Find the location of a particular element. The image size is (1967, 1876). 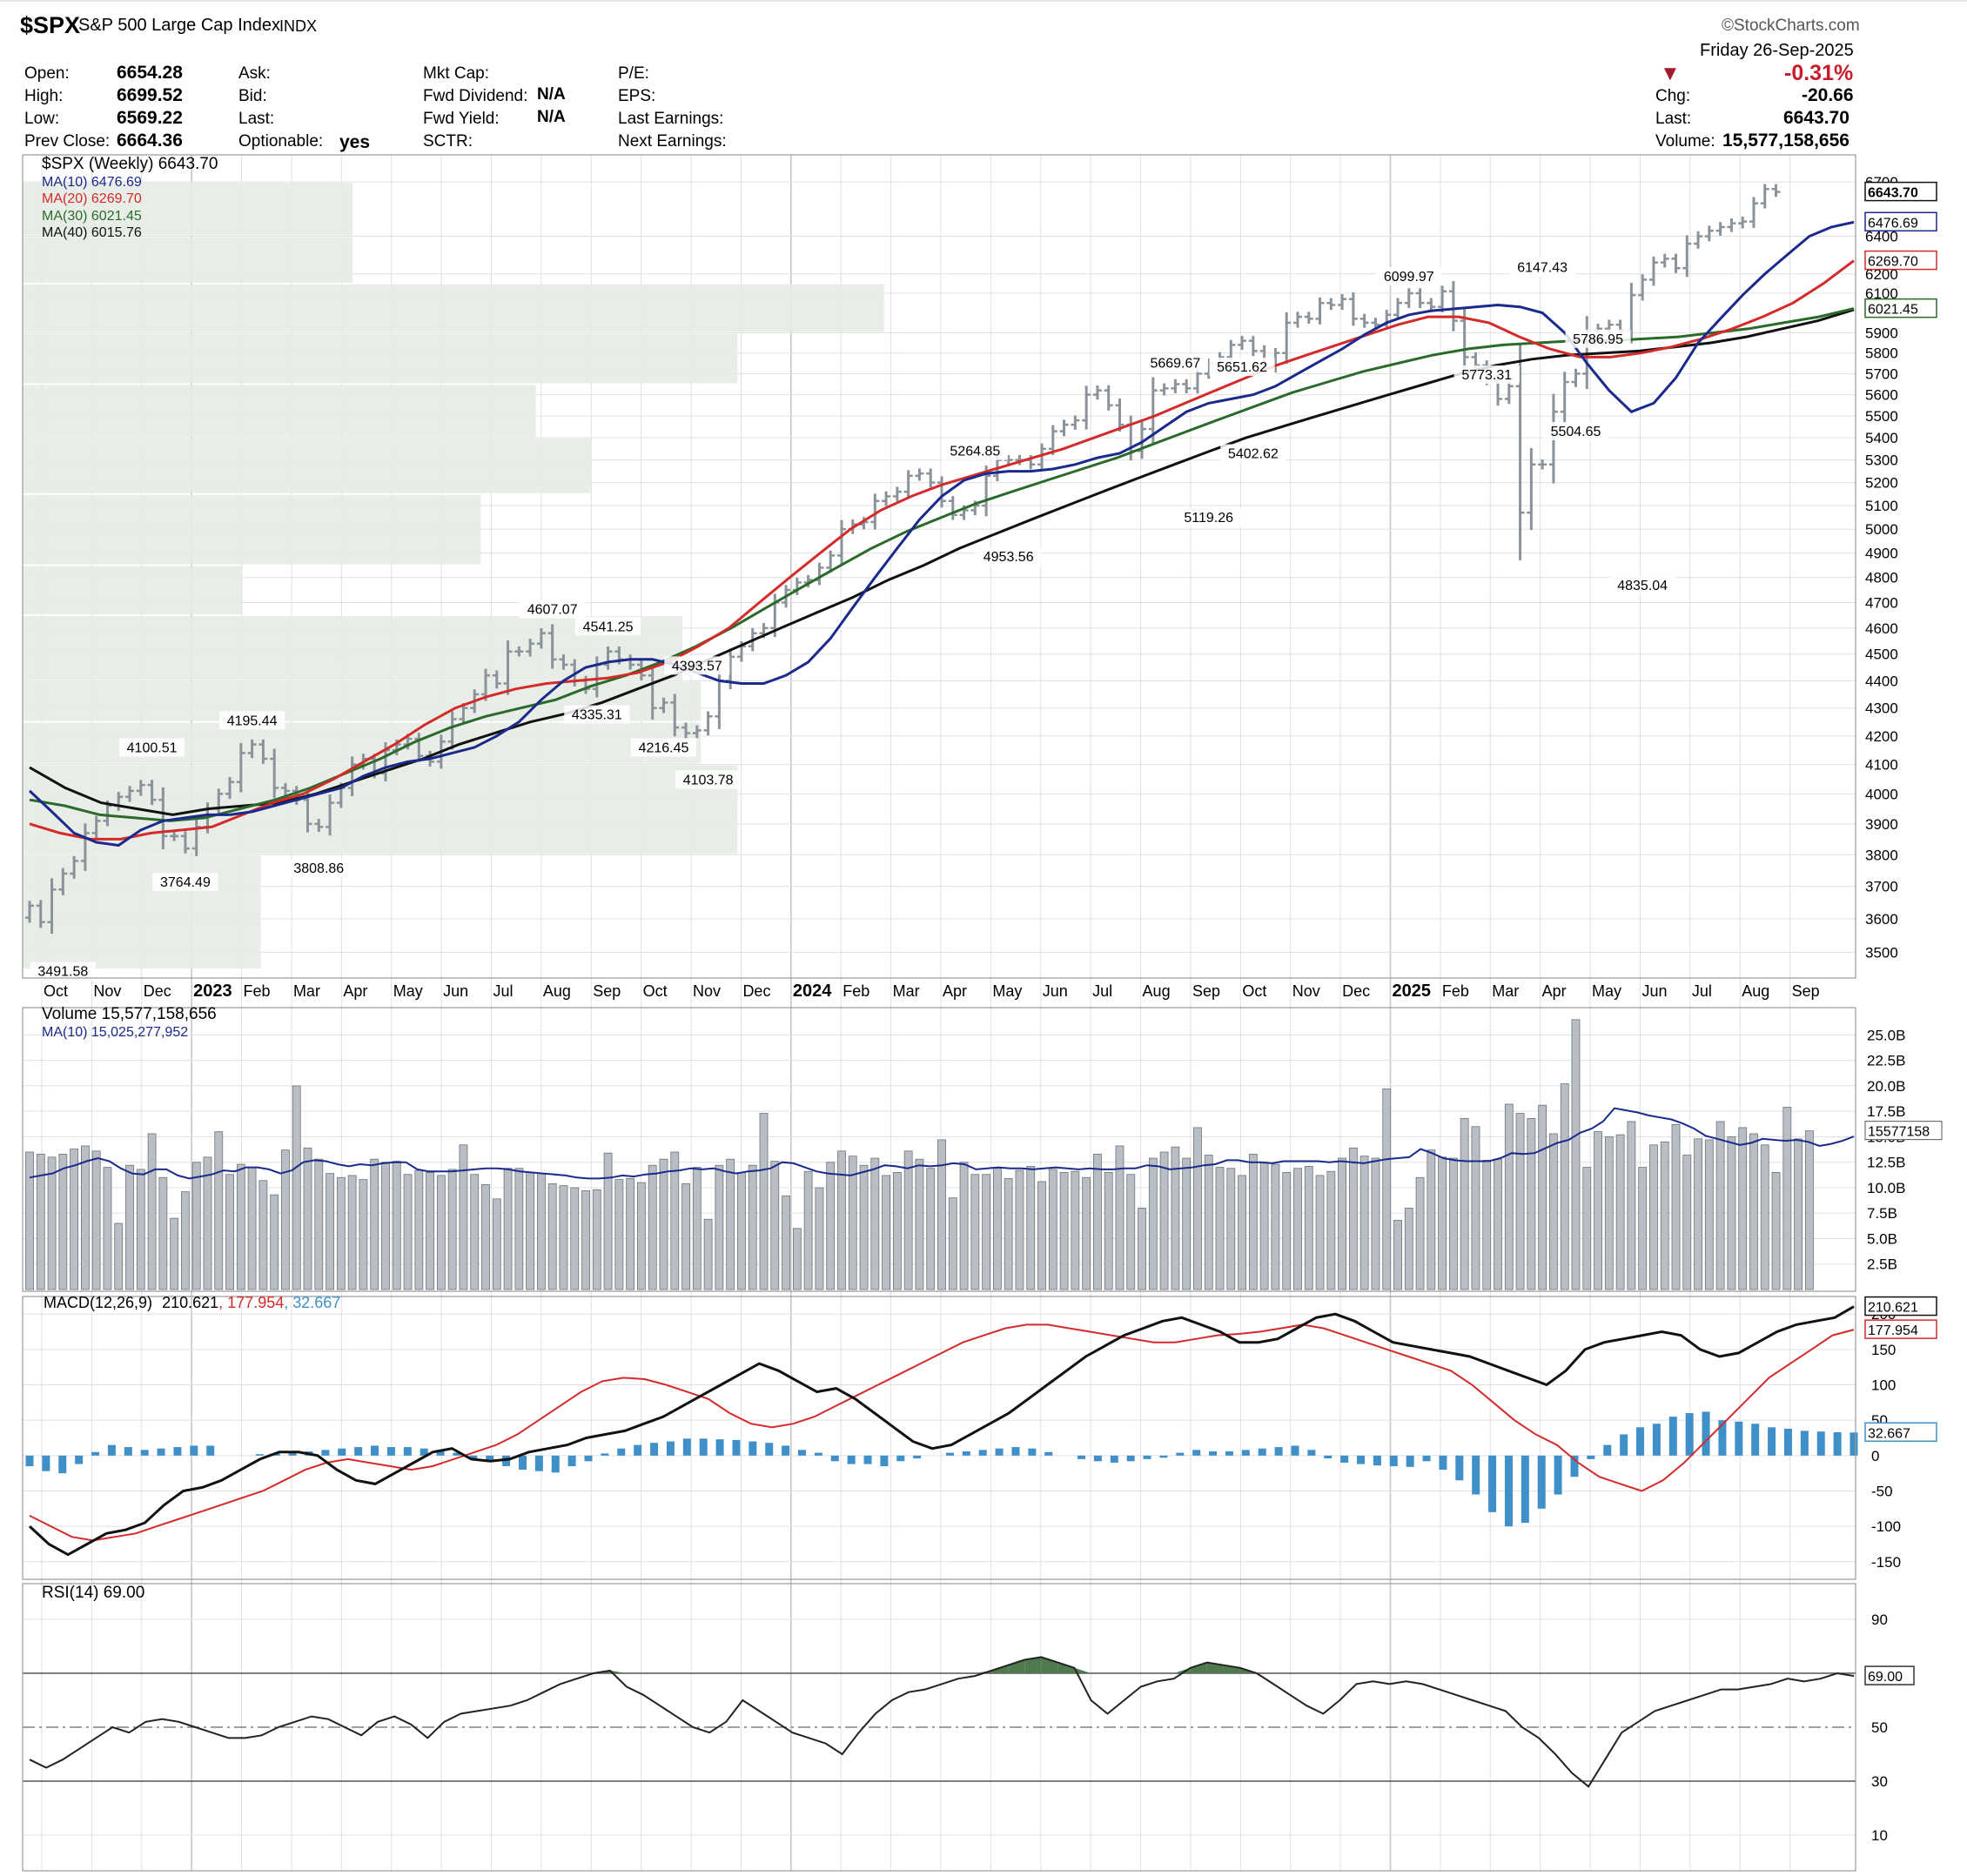

macd-value-tag is located at coordinates (1901, 1432).